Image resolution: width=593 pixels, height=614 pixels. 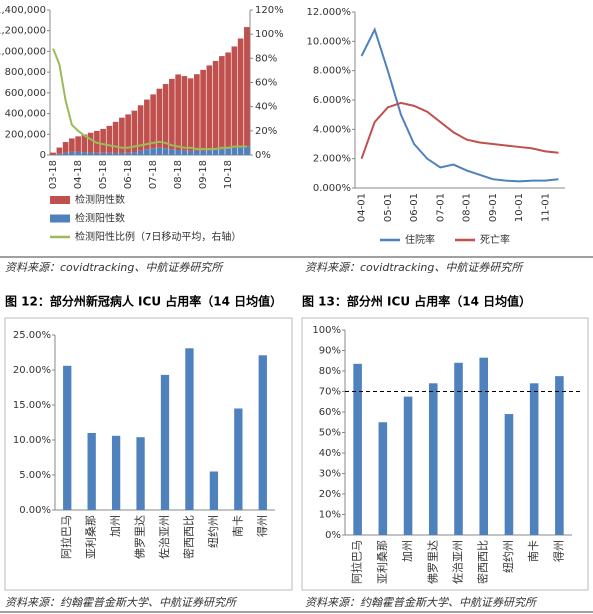 What do you see at coordinates (32, 335) in the screenshot?
I see `y-tick-label: 25.00%` at bounding box center [32, 335].